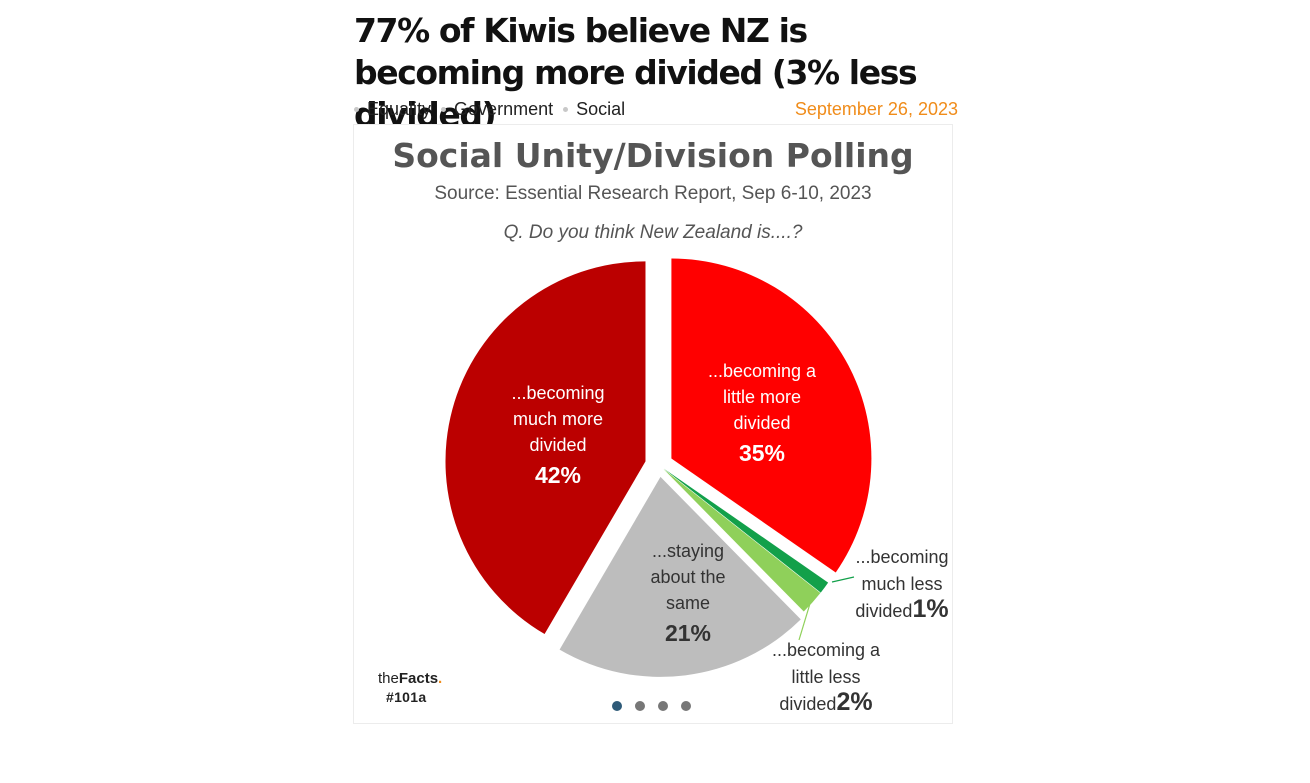  I want to click on tag-label: Government, so click(504, 108).